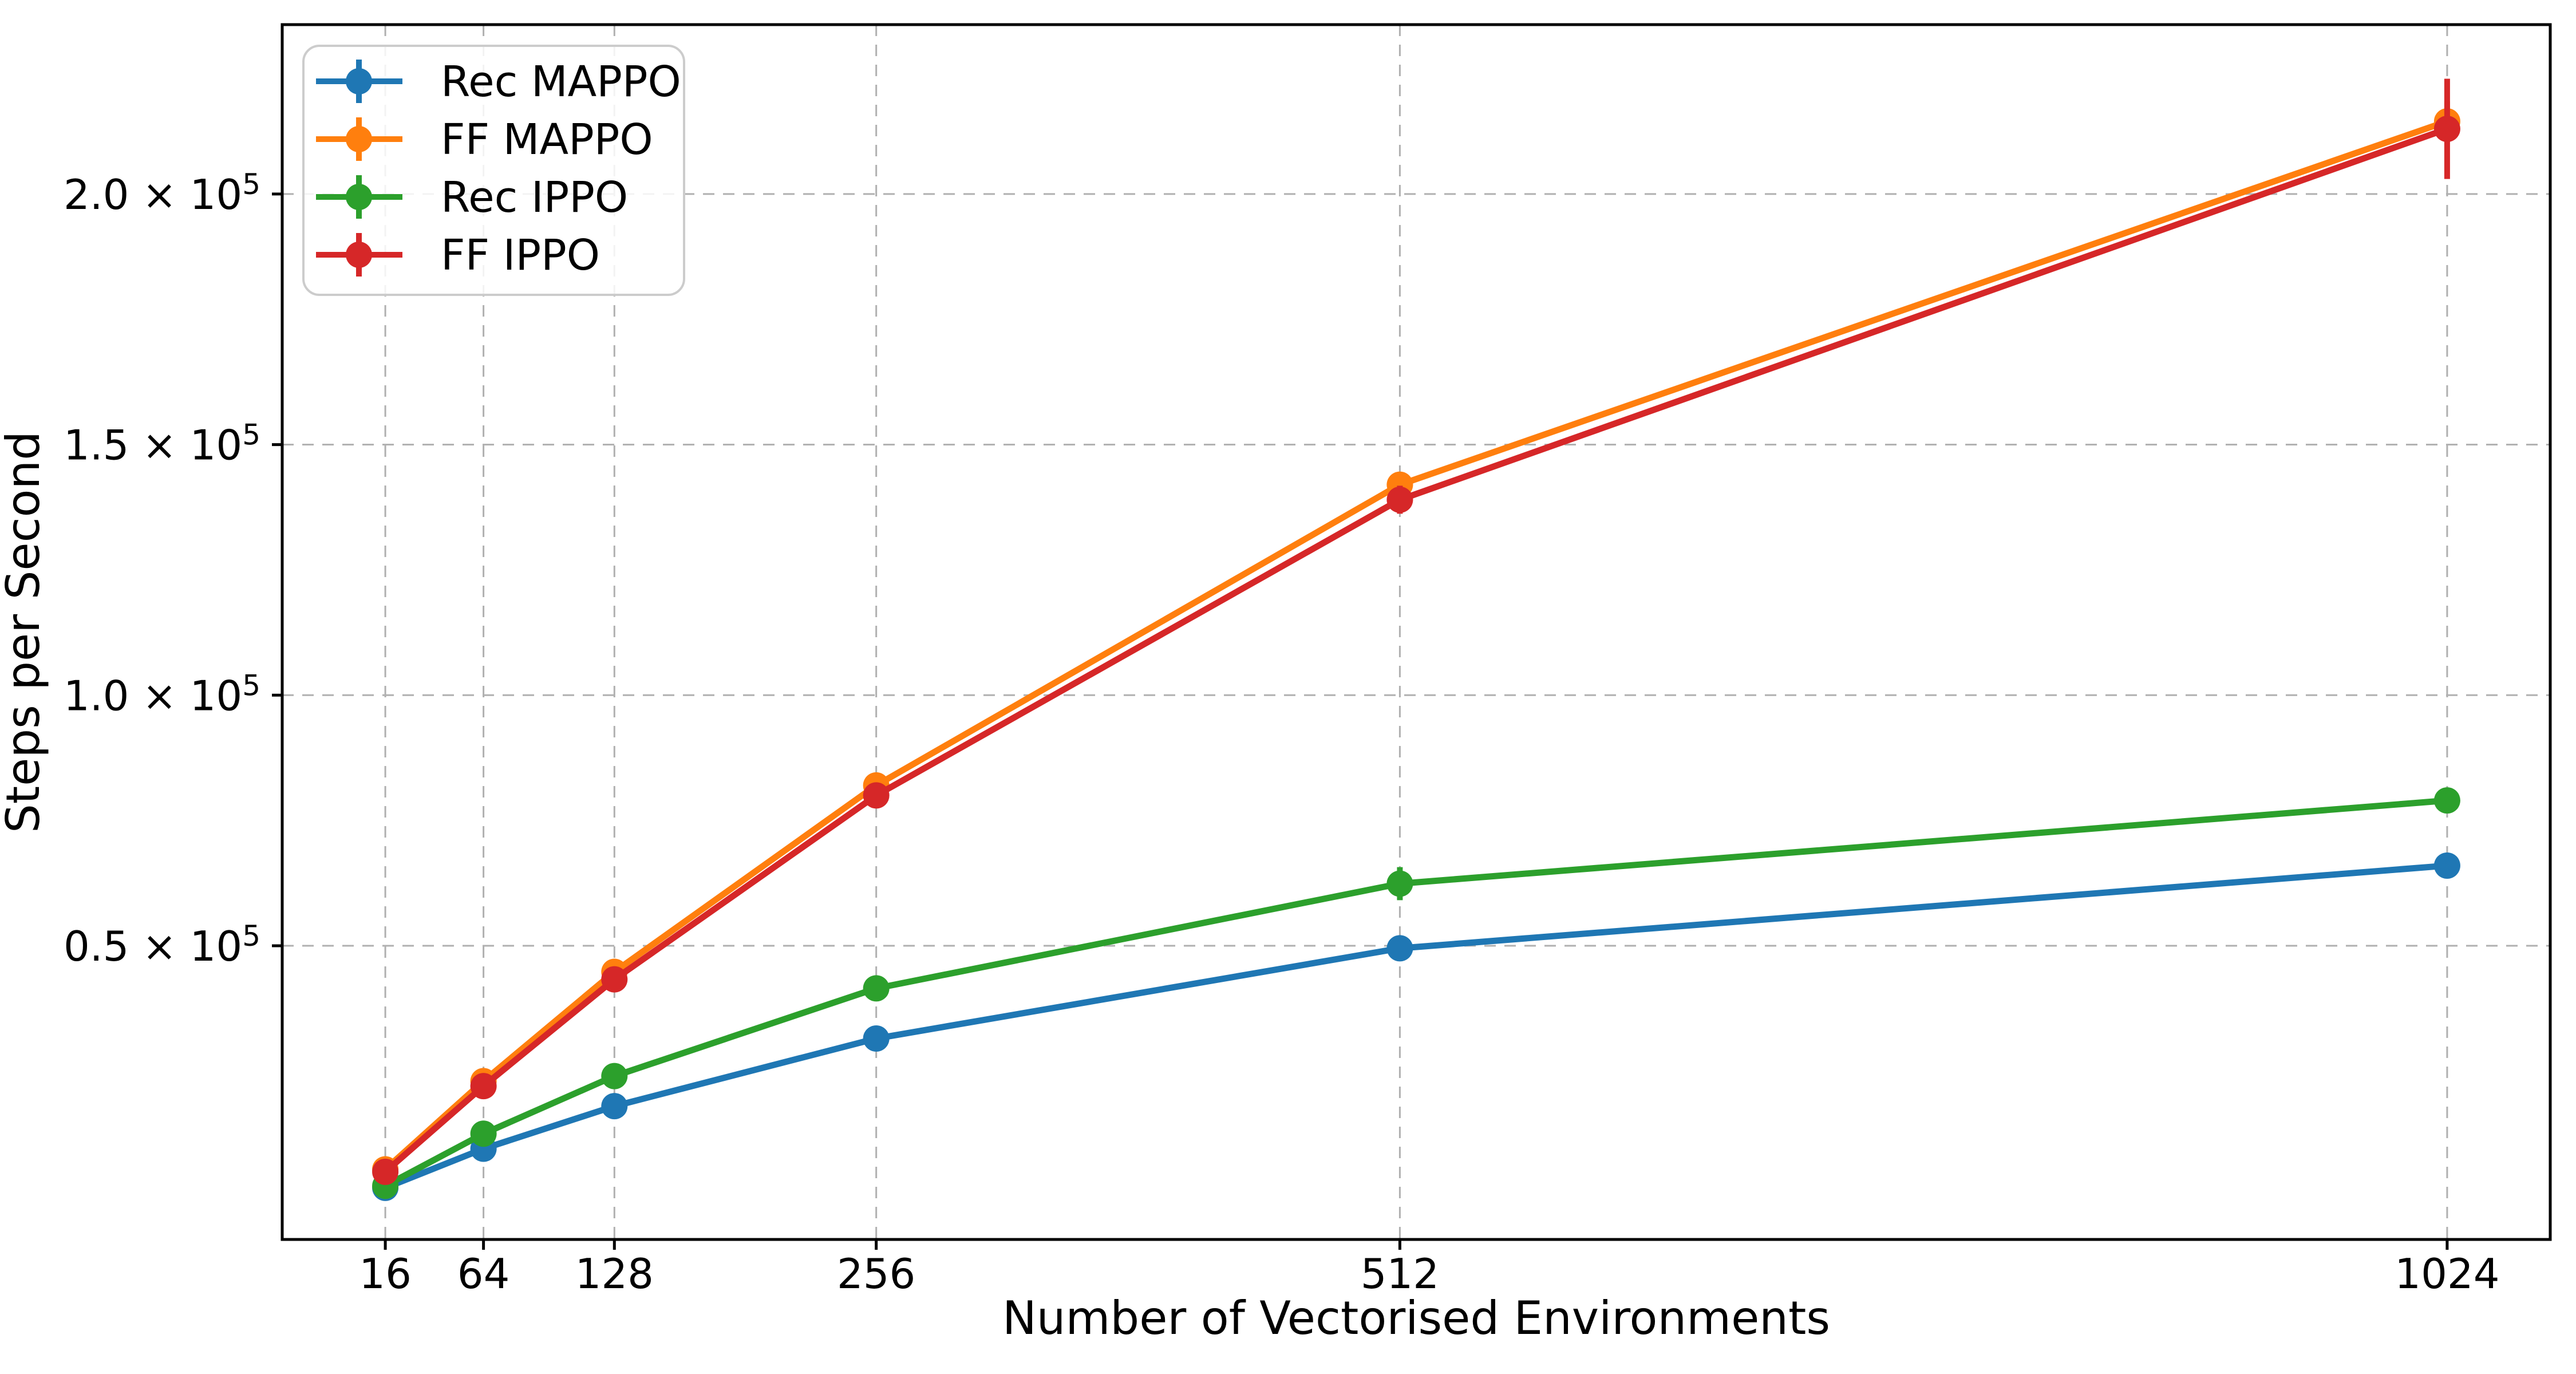 The height and width of the screenshot is (1374, 2576). What do you see at coordinates (534, 198) in the screenshot?
I see `legend-label-rec-ippo: Rec IPPO` at bounding box center [534, 198].